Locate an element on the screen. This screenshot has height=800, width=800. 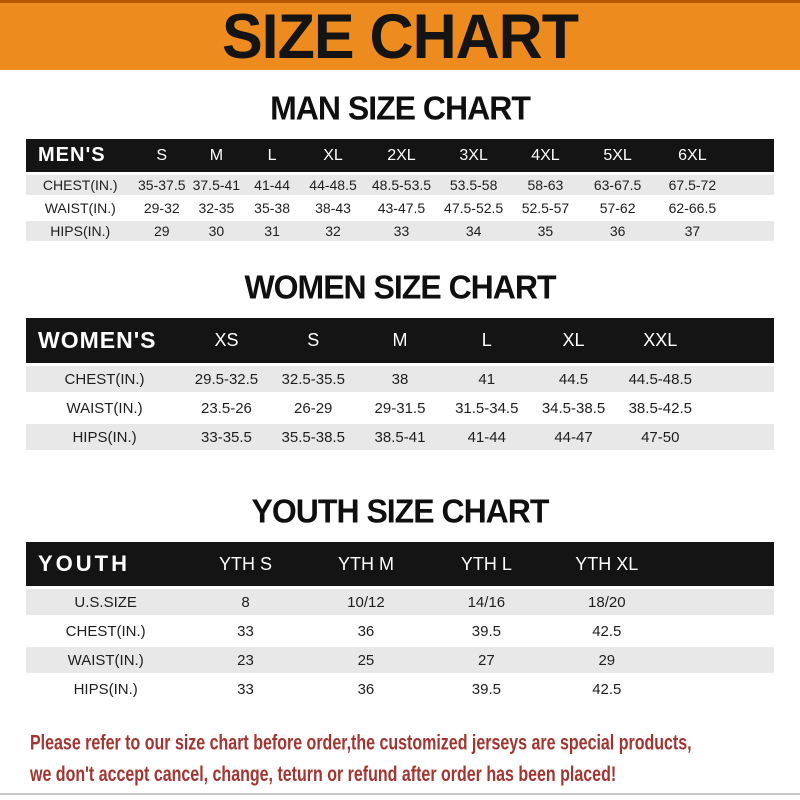
men-size-column-header: L is located at coordinates (272, 156).